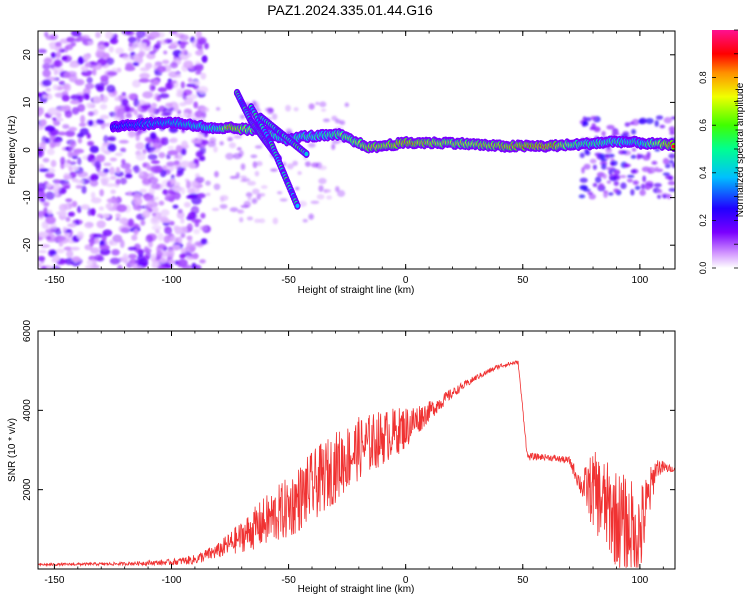  What do you see at coordinates (27, 245) in the screenshot?
I see `y-tick-label: -20` at bounding box center [27, 245].